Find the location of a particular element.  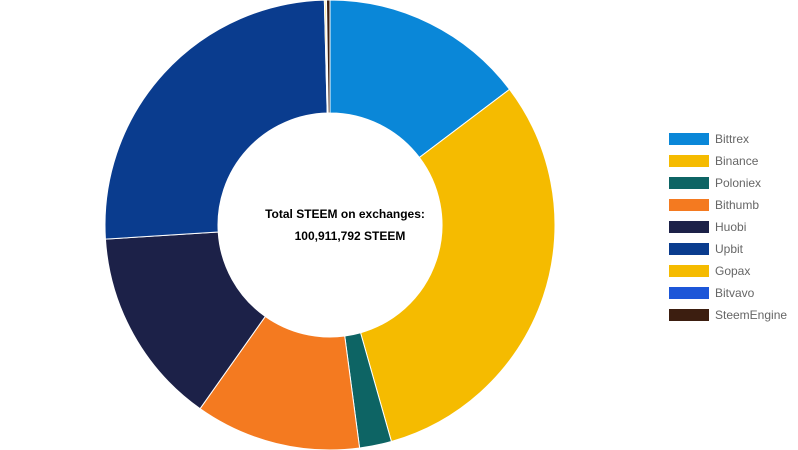

legend-item-binance: Binance is located at coordinates (728, 161).